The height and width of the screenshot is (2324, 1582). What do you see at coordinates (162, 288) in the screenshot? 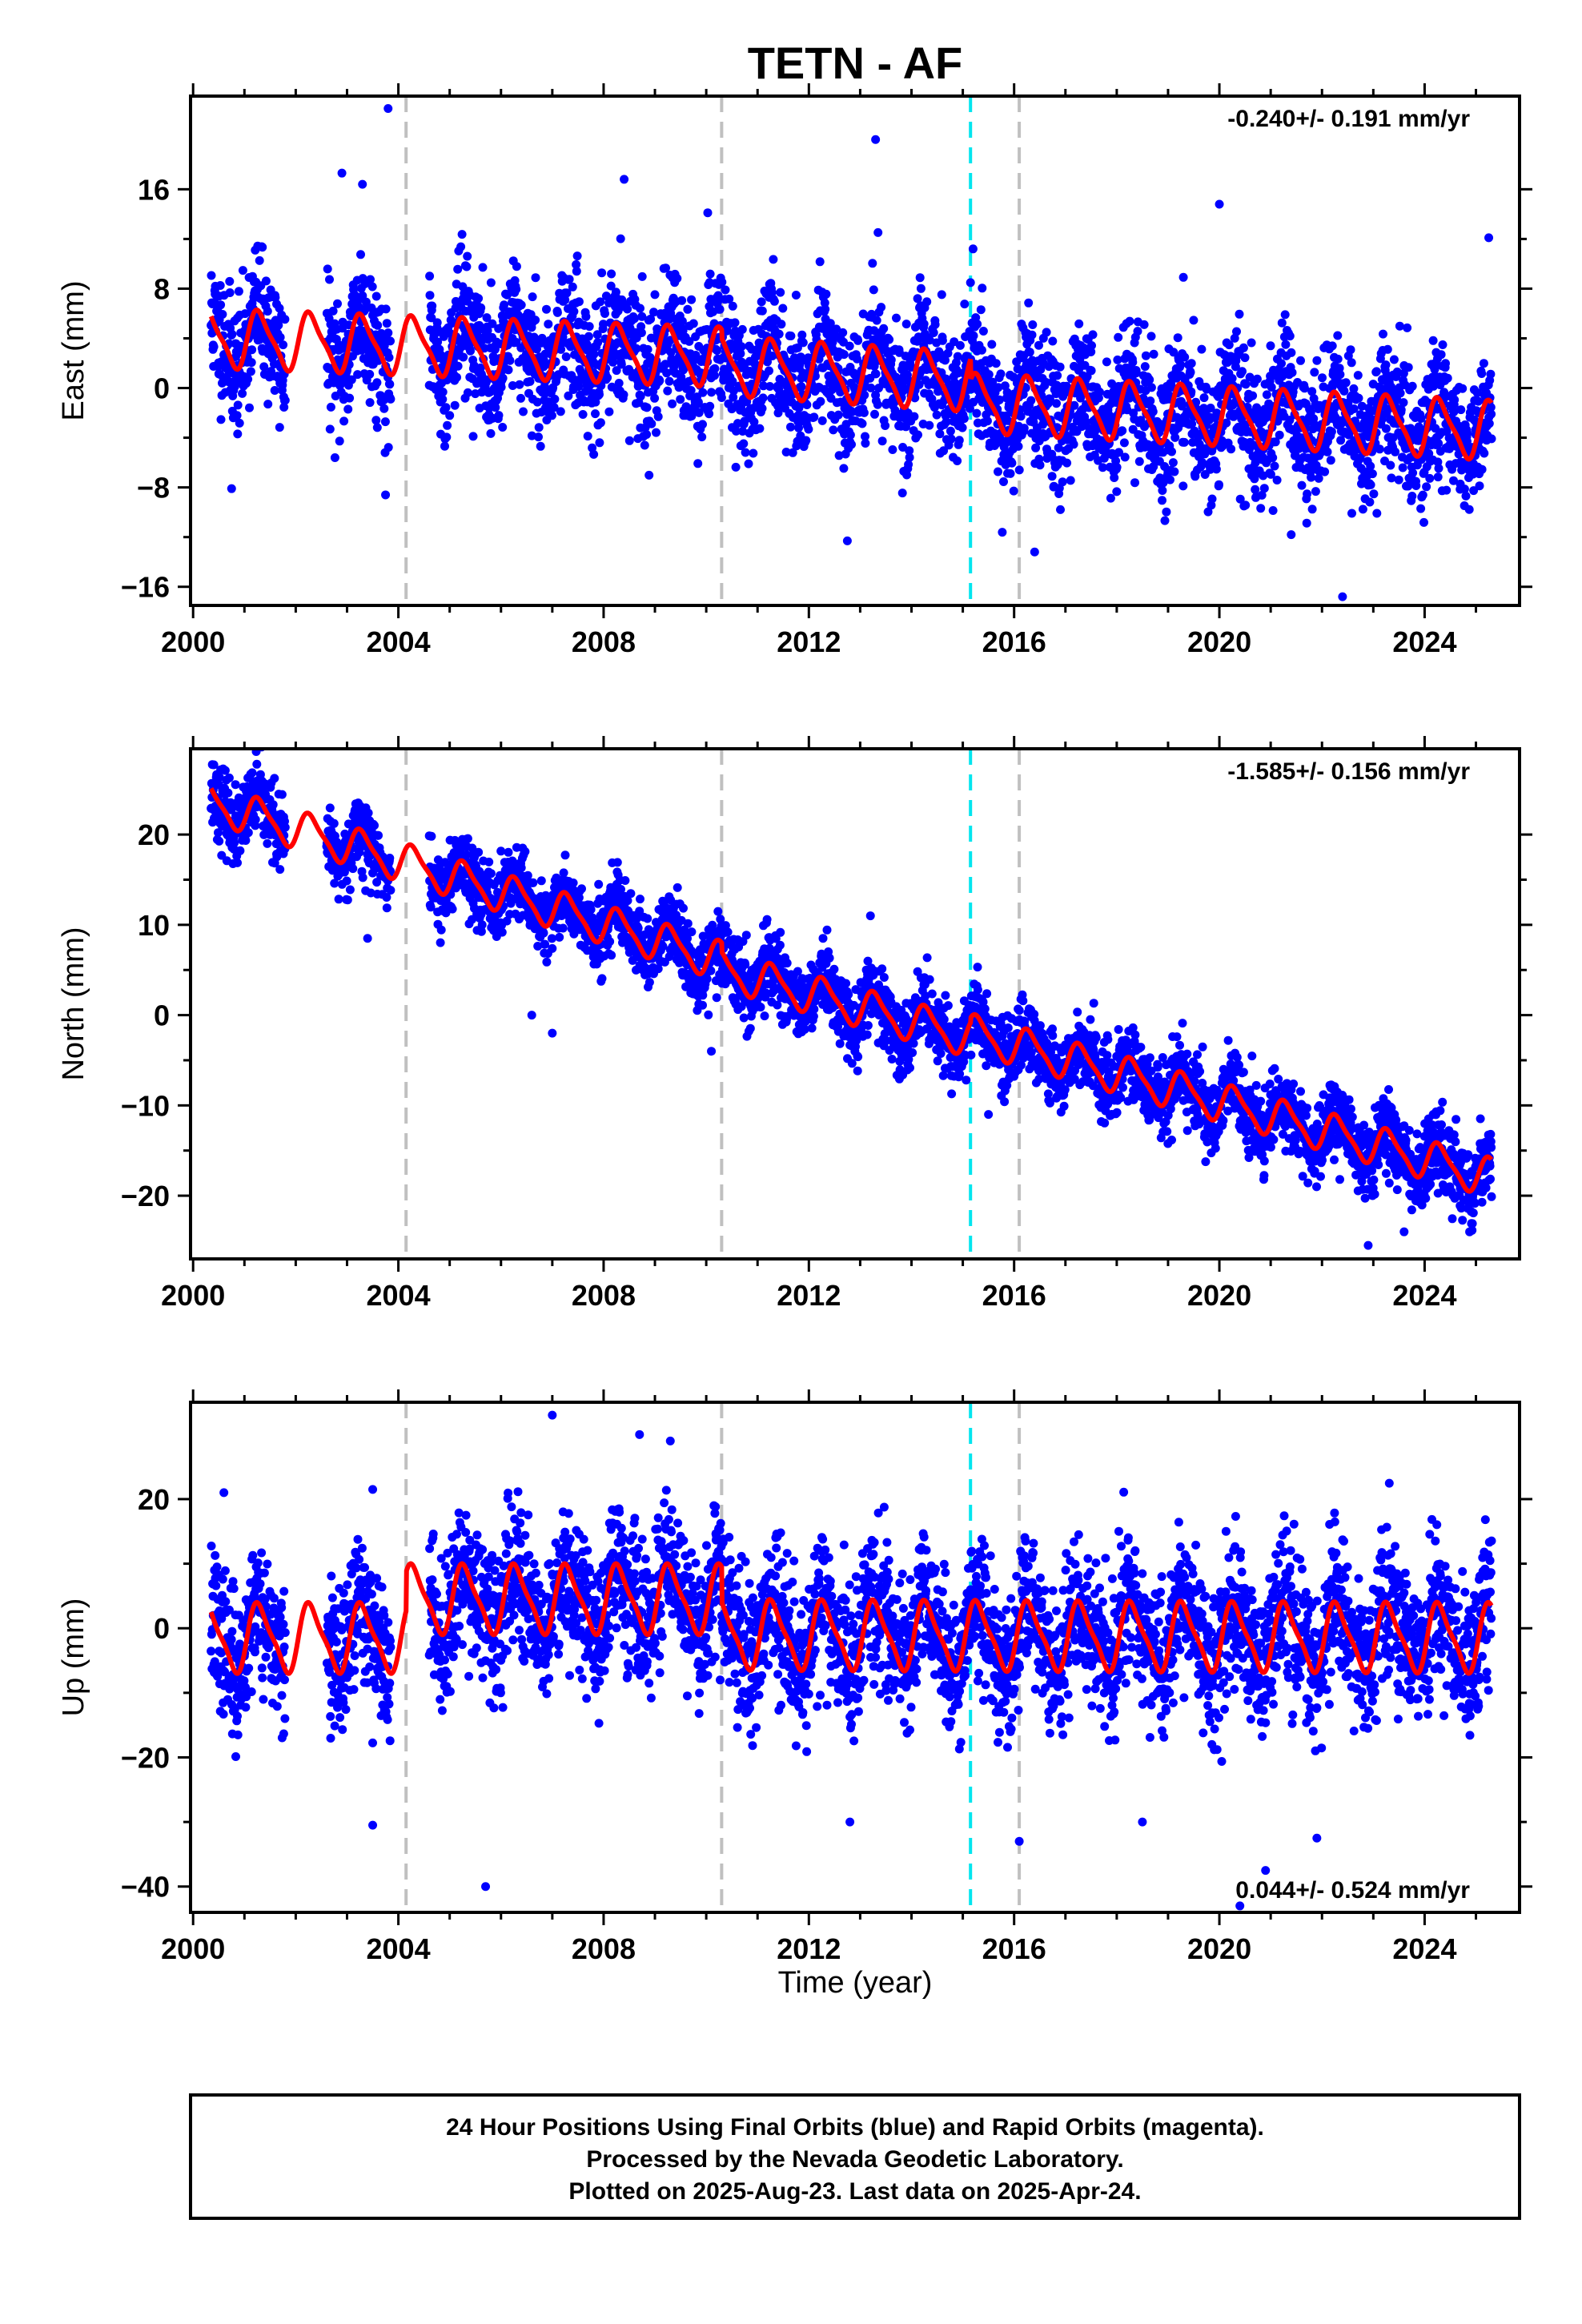
I see `y-tick-label: 8` at bounding box center [162, 288].